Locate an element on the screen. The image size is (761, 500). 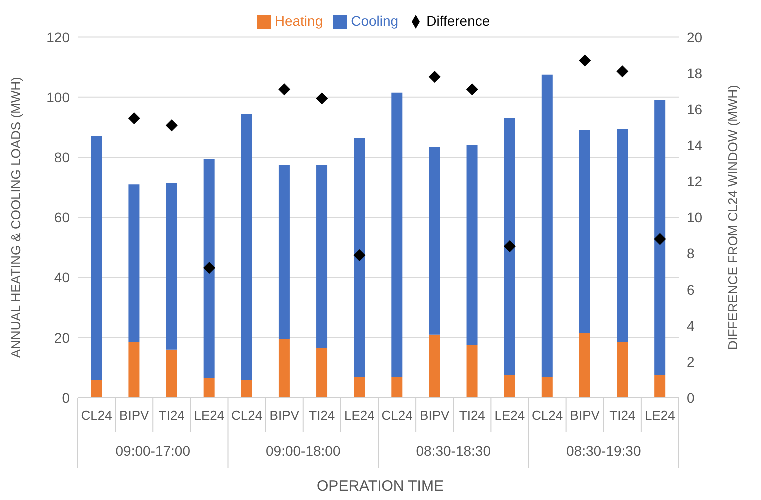
y-tick-label: 40 is located at coordinates (62, 278).